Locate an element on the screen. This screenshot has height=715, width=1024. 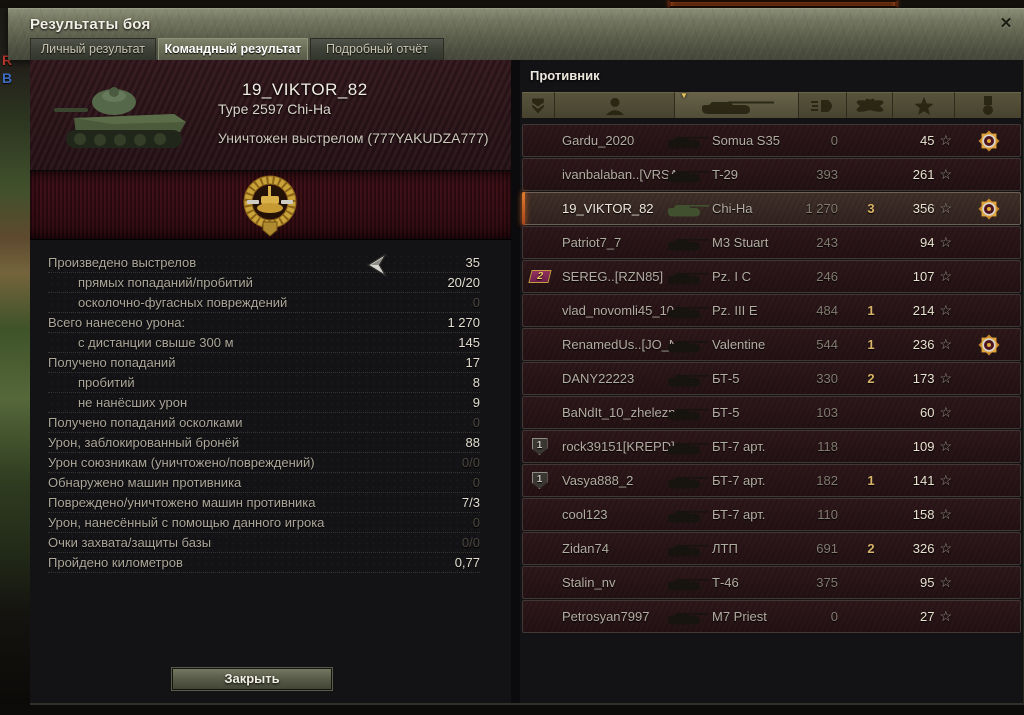
stat-value: 17 is located at coordinates (472, 362).